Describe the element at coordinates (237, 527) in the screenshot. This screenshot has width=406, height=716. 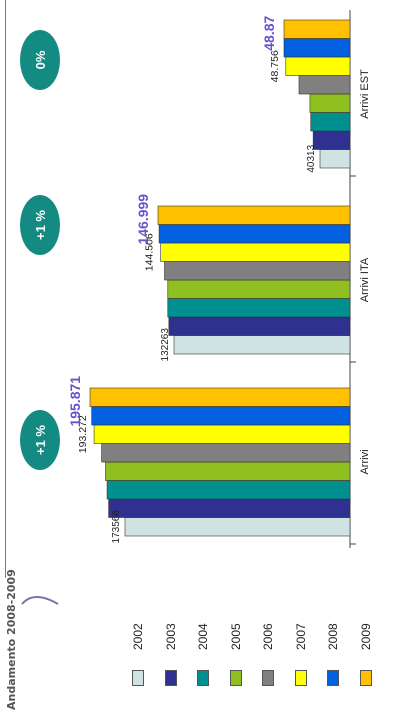
I see `bar-arrivi-2002` at that location.